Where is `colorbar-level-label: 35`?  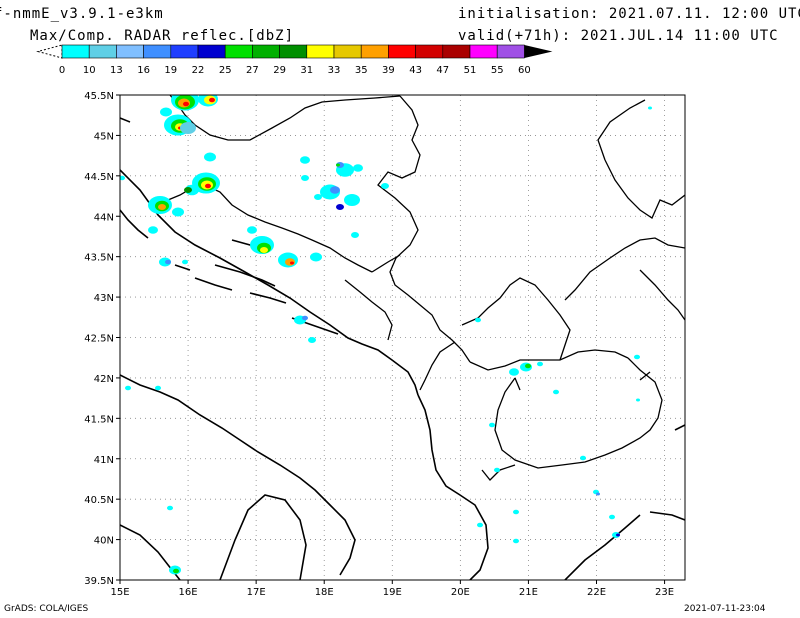 colorbar-level-label: 35 is located at coordinates (361, 70).